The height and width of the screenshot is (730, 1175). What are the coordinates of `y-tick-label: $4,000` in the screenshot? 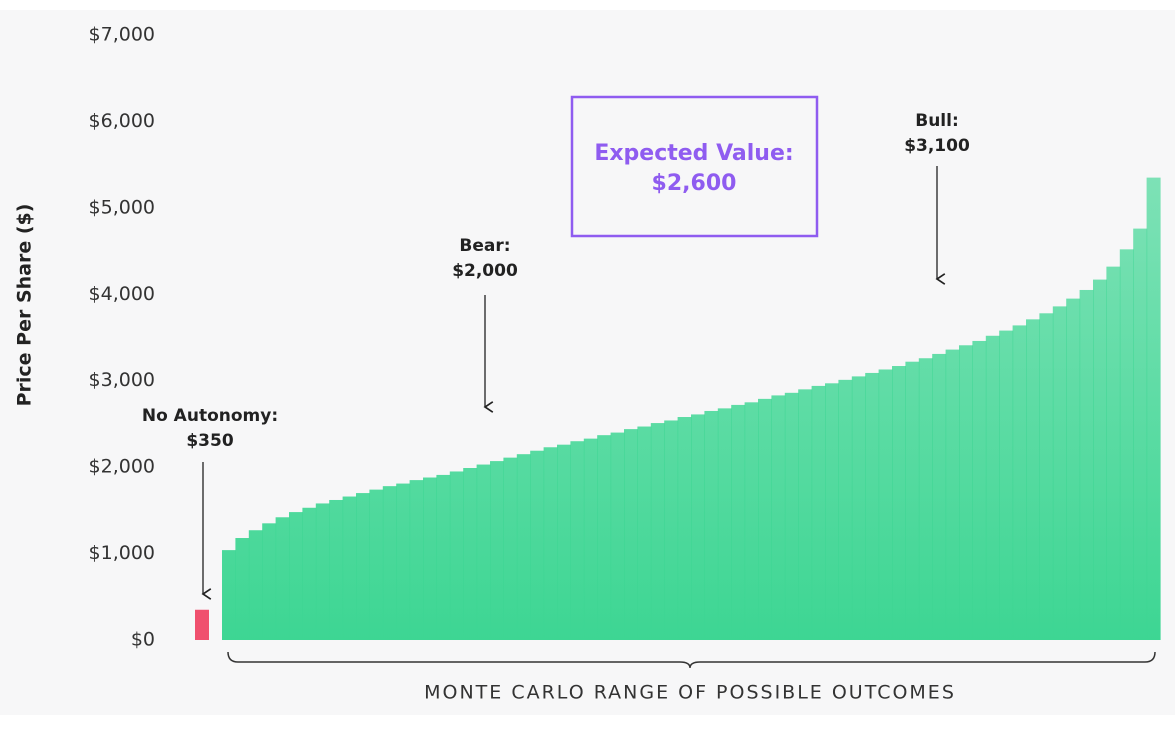 It's located at (122, 294).